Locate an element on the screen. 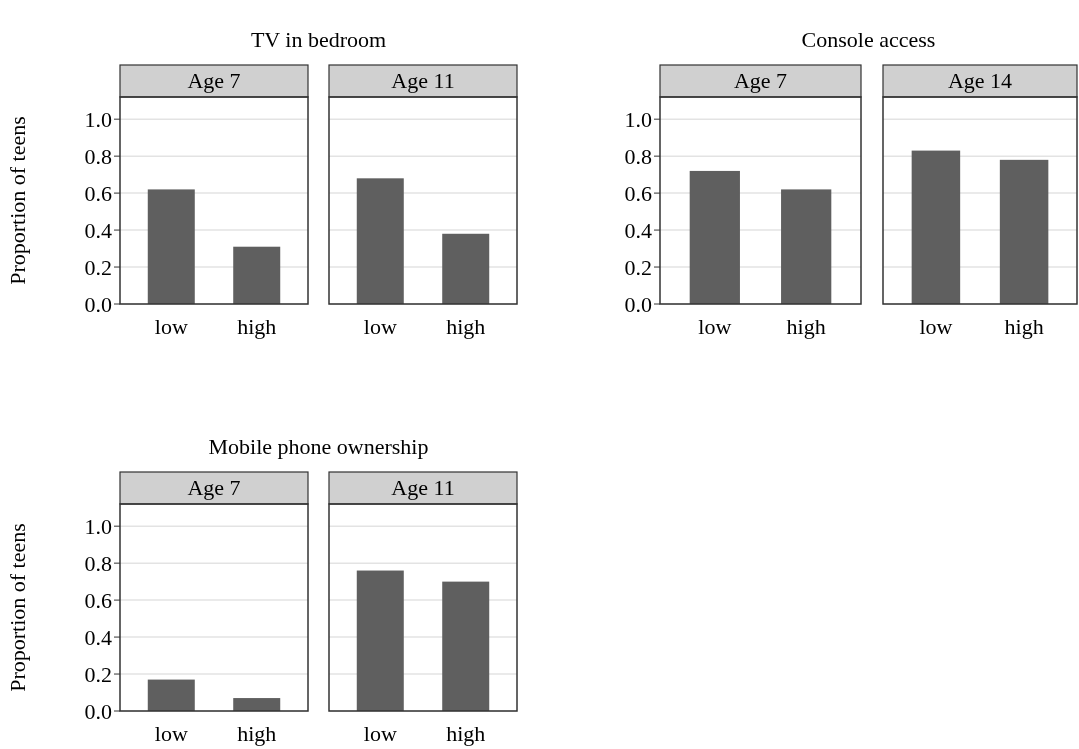 The image size is (1079, 749). chart-title: Console access is located at coordinates (868, 39).